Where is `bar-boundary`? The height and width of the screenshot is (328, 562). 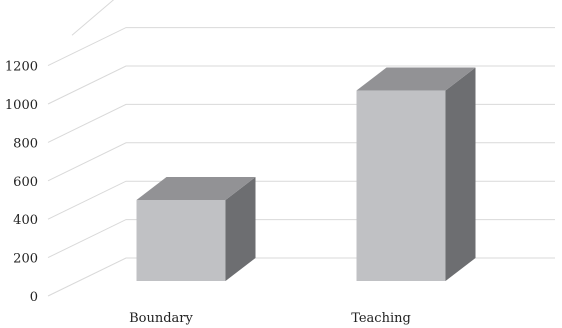 bar-boundary is located at coordinates (196, 229).